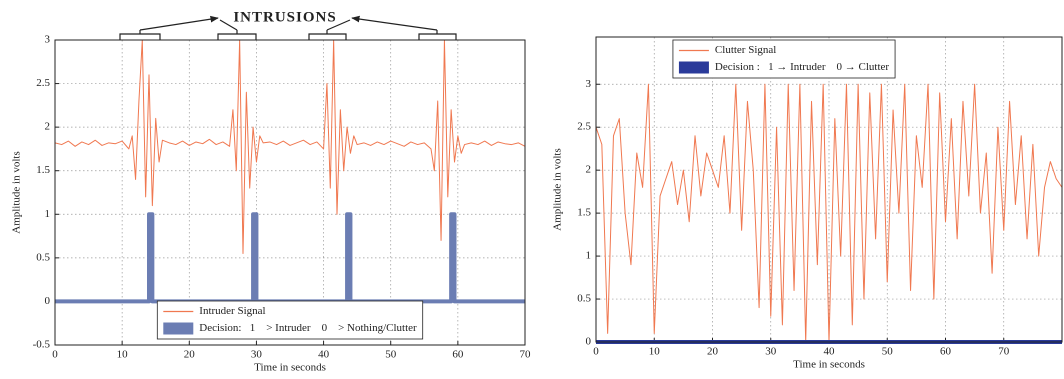  Describe the element at coordinates (42, 345) in the screenshot. I see `y-tick-label: -0.5` at that location.